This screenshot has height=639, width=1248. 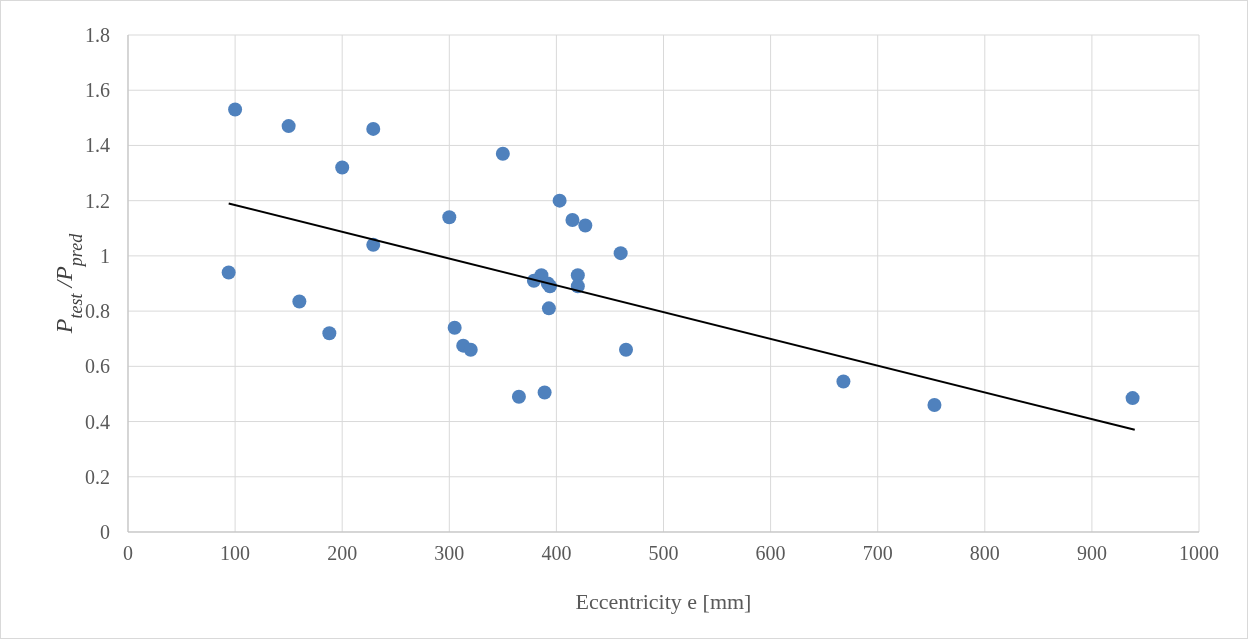 What do you see at coordinates (97, 421) in the screenshot?
I see `y-tick-label: 0.4` at bounding box center [97, 421].